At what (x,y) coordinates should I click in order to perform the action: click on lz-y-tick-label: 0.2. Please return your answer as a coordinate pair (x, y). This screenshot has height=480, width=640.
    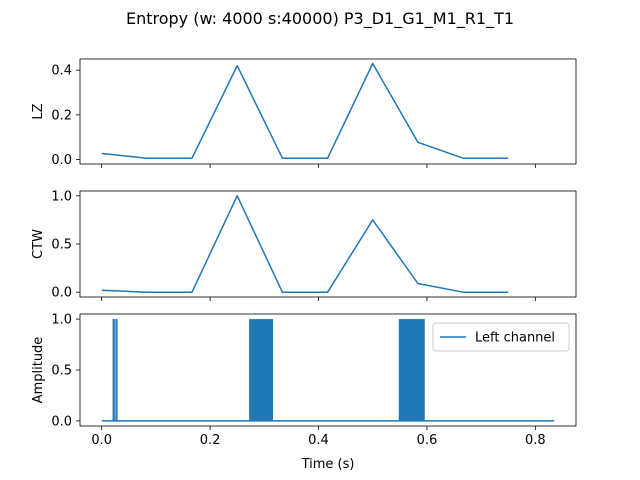
    Looking at the image, I should click on (61, 115).